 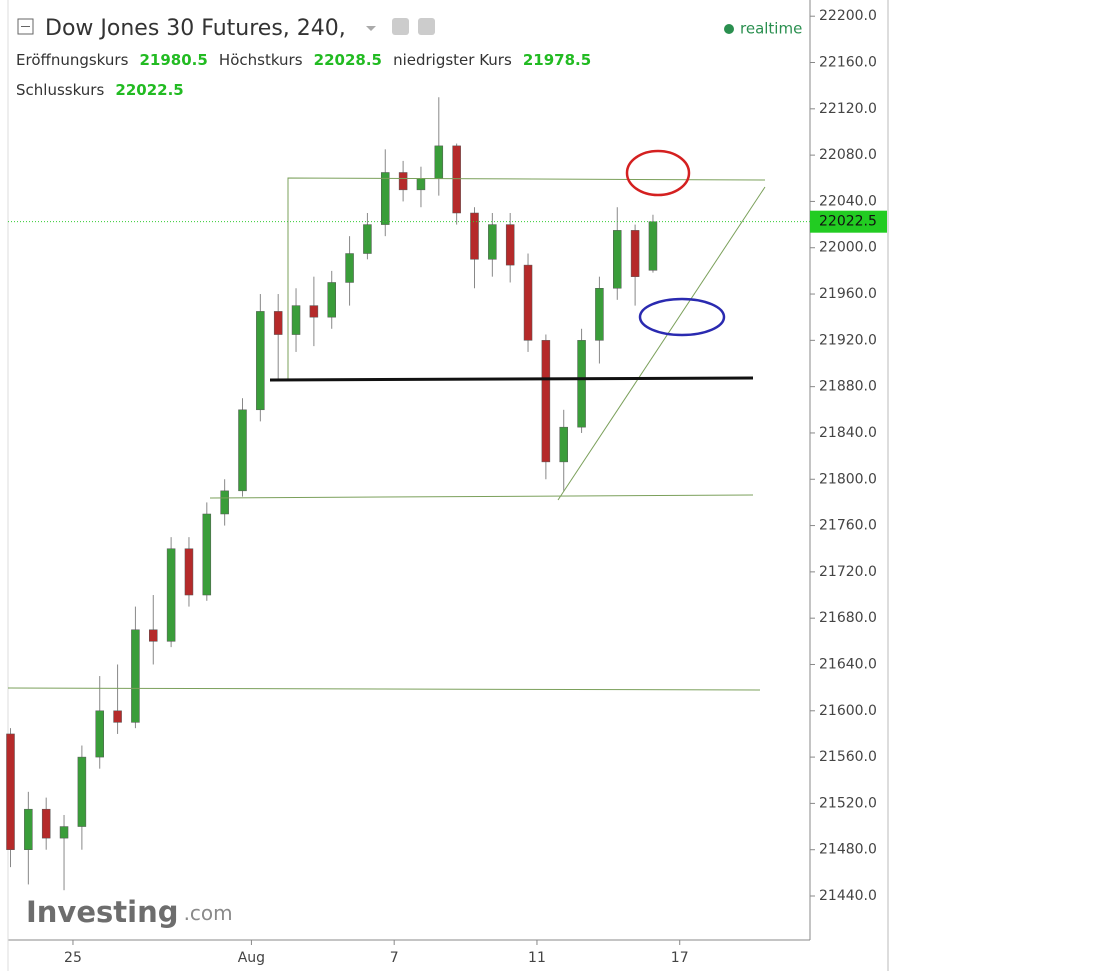 What do you see at coordinates (848, 294) in the screenshot?
I see `y-tick-label: 21960.0` at bounding box center [848, 294].